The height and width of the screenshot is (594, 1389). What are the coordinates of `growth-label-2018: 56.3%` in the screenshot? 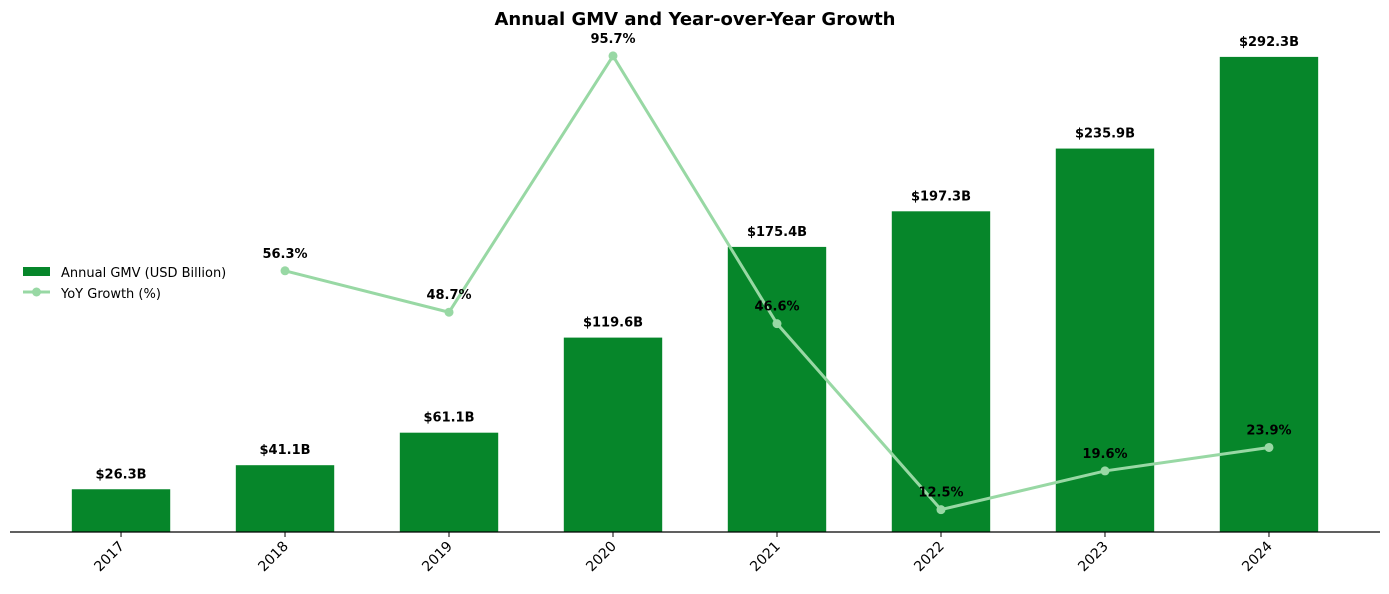 It's located at (284, 254).